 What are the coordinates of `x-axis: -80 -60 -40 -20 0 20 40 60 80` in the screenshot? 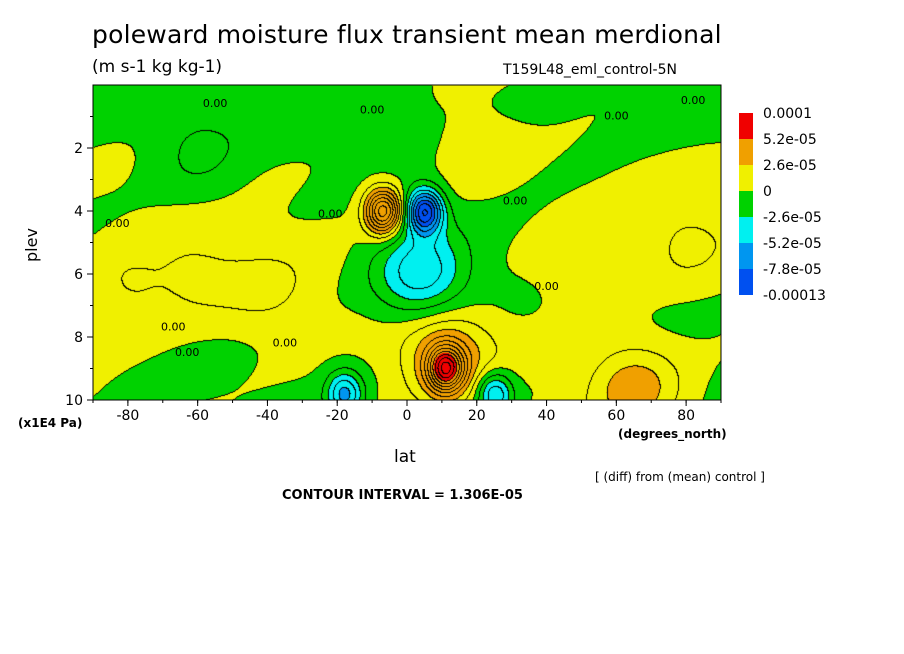 It's located at (407, 412).